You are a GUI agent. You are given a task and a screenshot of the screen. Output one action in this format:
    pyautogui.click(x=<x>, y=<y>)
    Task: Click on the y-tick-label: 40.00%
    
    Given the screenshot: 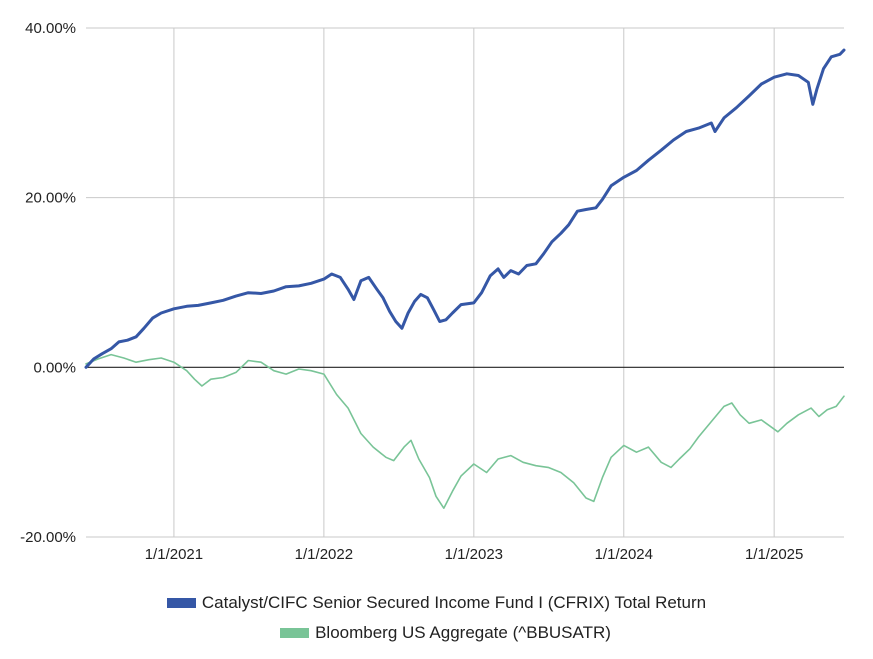 What is the action you would take?
    pyautogui.click(x=50, y=28)
    